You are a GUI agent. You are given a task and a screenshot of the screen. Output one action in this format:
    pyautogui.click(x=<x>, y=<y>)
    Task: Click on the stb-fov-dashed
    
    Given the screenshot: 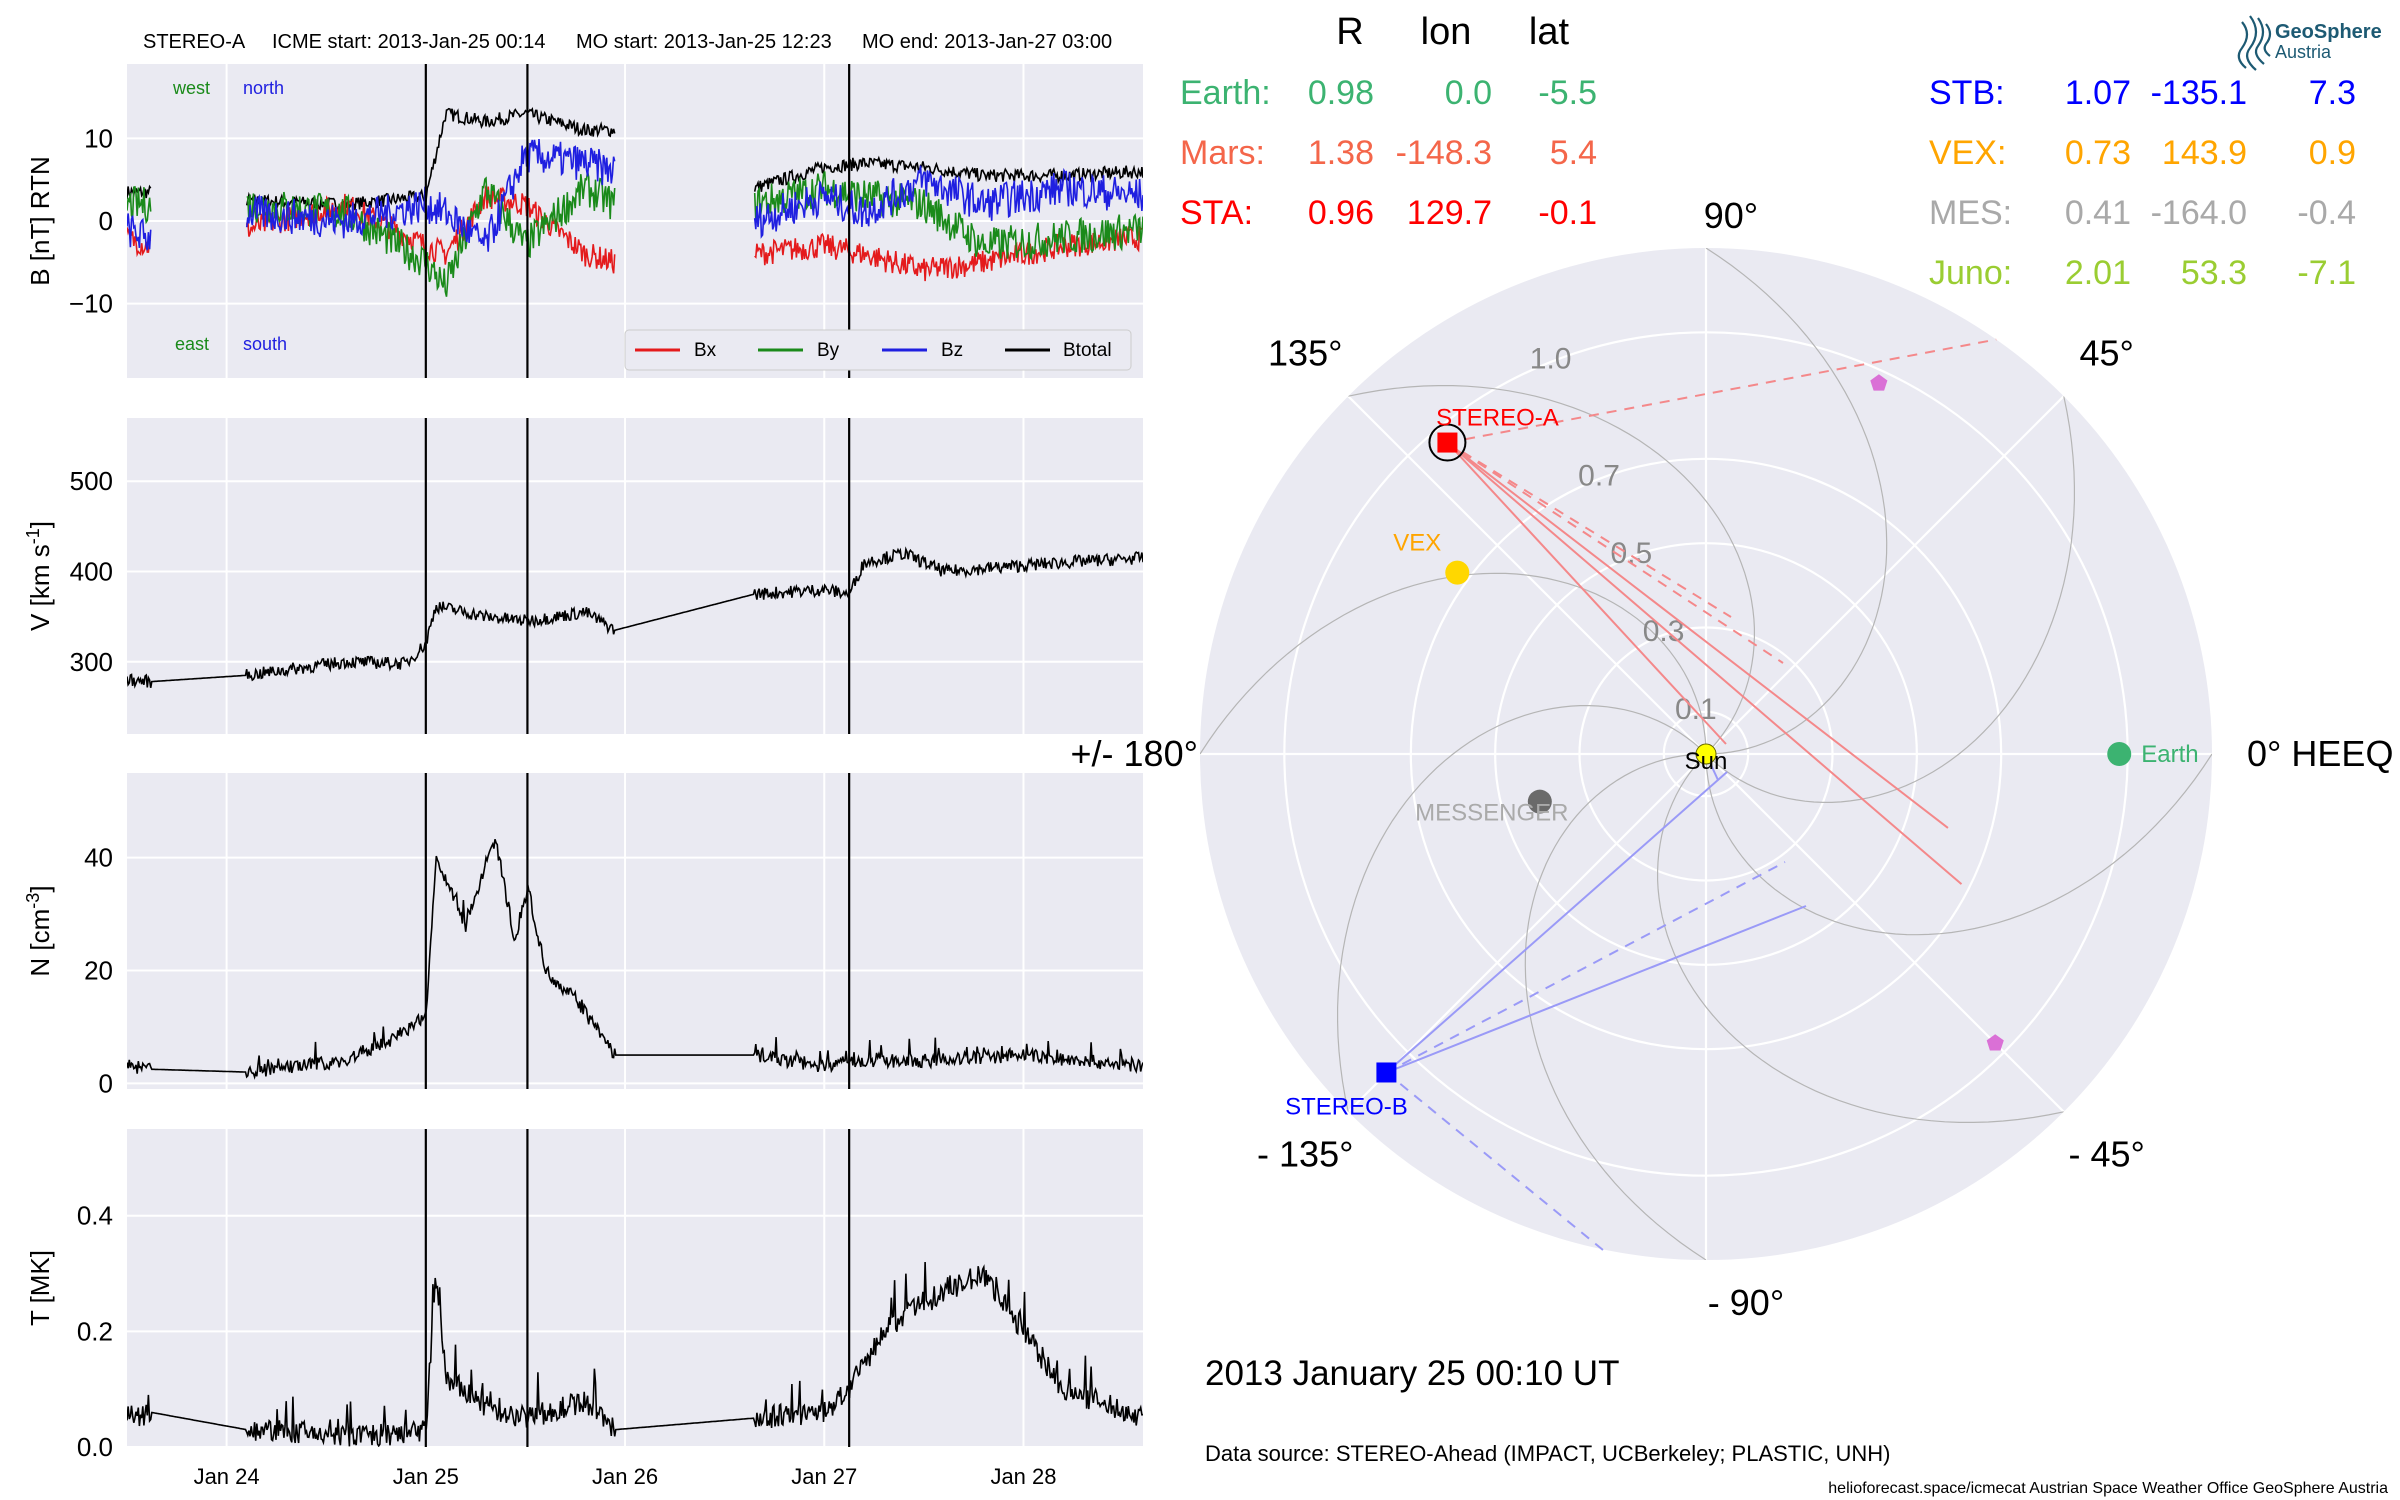 What is the action you would take?
    pyautogui.click(x=1585, y=967)
    